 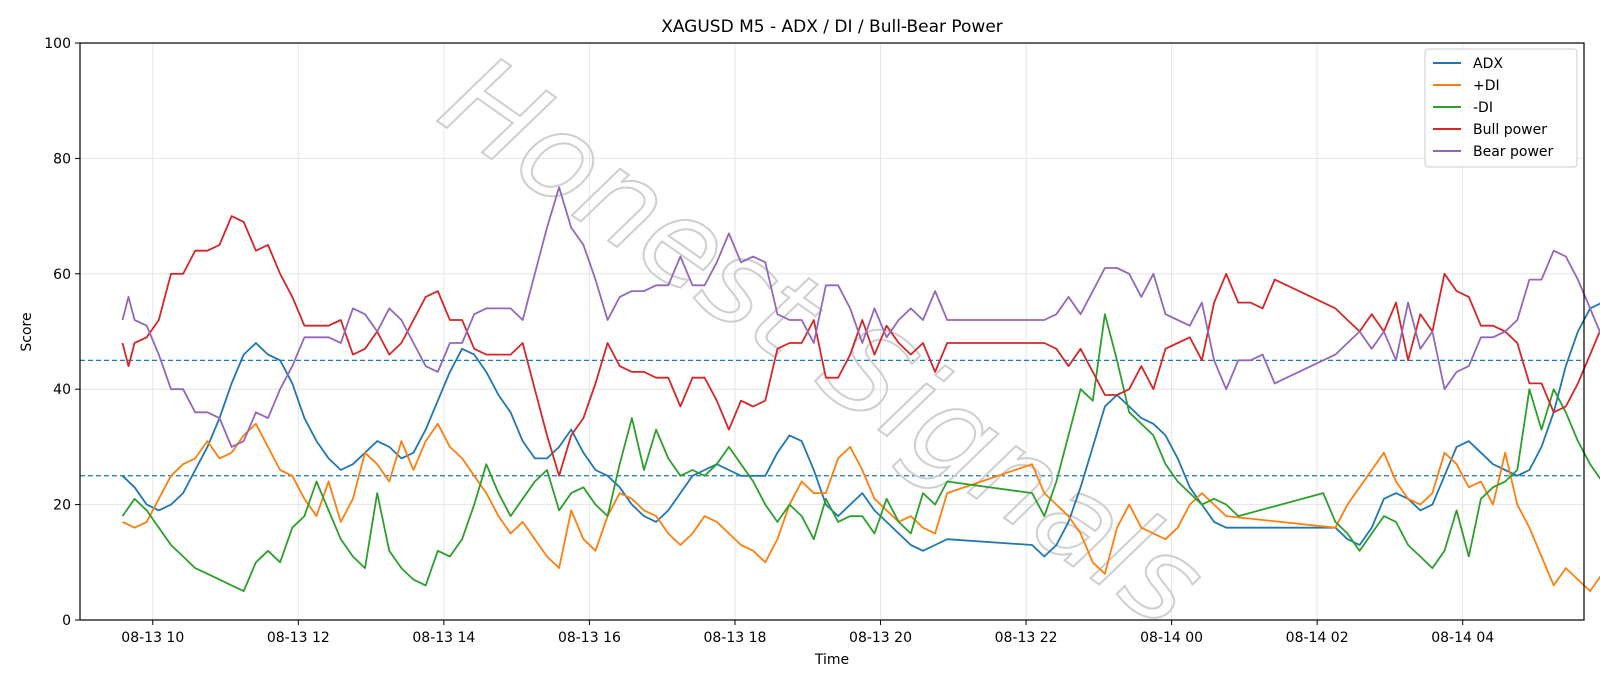 What do you see at coordinates (1513, 152) in the screenshot?
I see `legend-label: Bear power` at bounding box center [1513, 152].